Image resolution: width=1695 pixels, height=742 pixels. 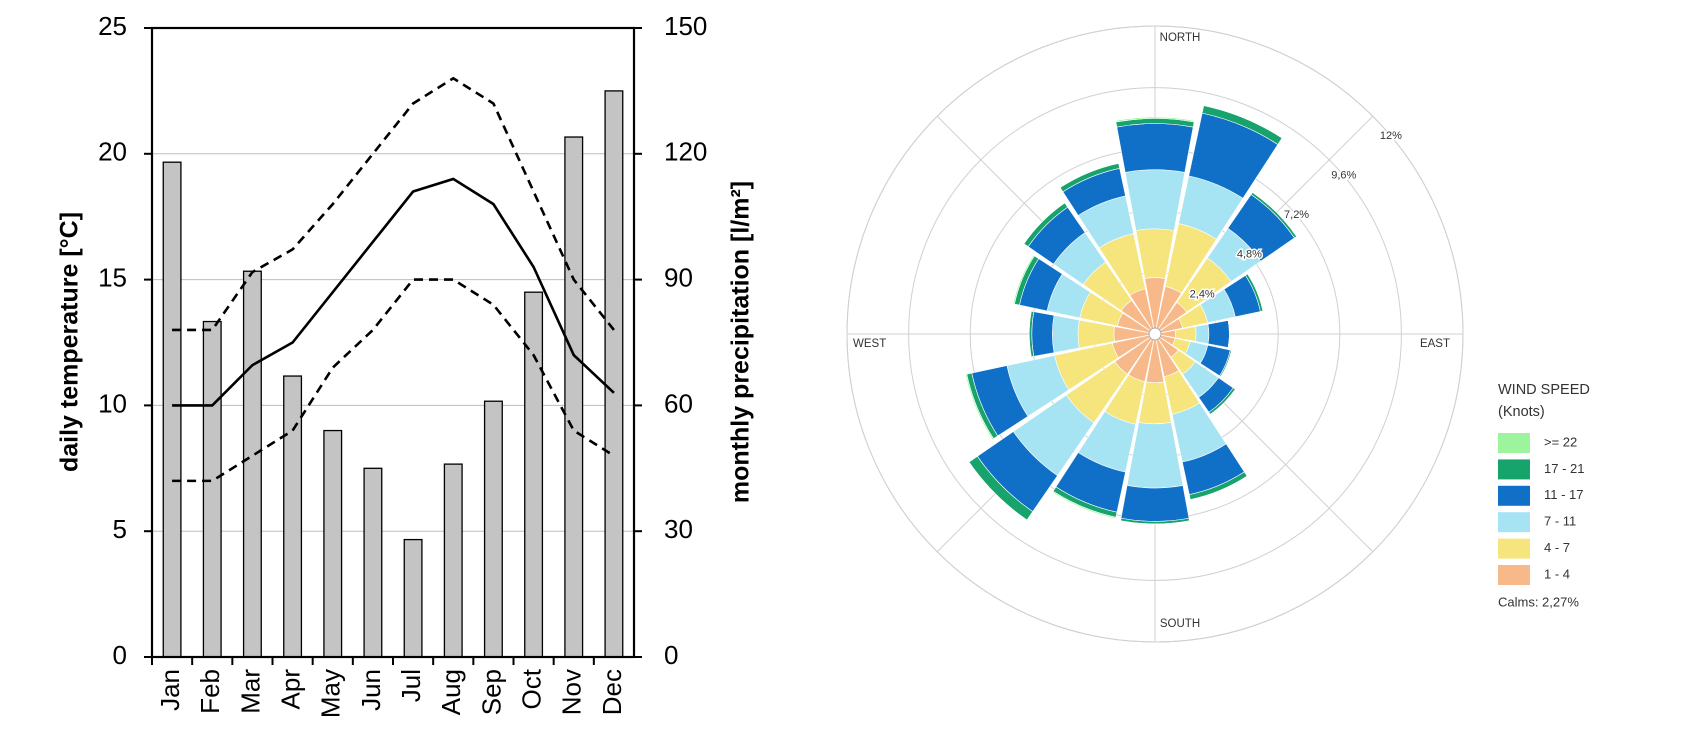 What do you see at coordinates (869, 344) in the screenshot?
I see `direction-label: WEST` at bounding box center [869, 344].